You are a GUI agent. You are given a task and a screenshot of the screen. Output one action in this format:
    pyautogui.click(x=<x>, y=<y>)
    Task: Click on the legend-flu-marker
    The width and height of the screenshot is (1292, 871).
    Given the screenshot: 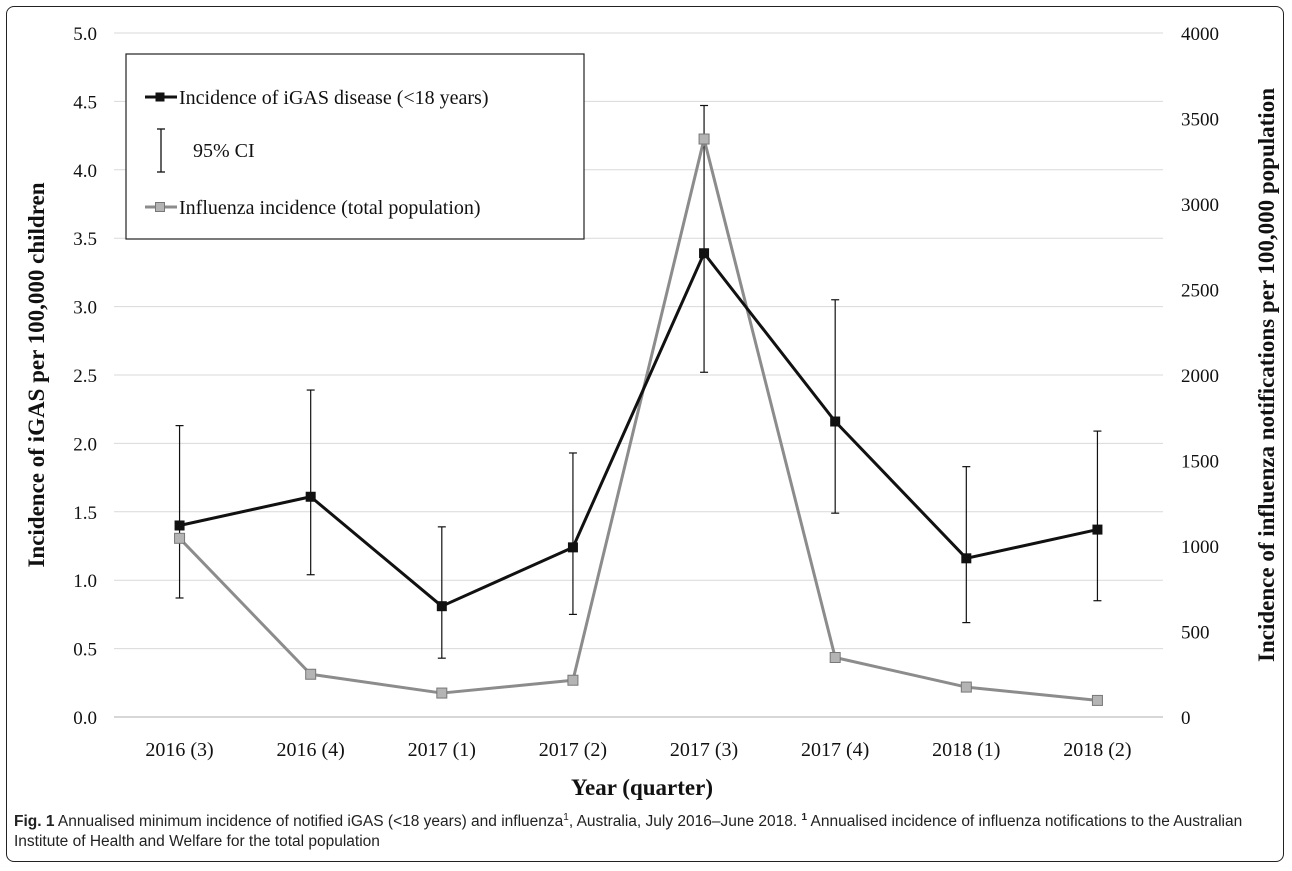 What is the action you would take?
    pyautogui.click(x=160, y=207)
    